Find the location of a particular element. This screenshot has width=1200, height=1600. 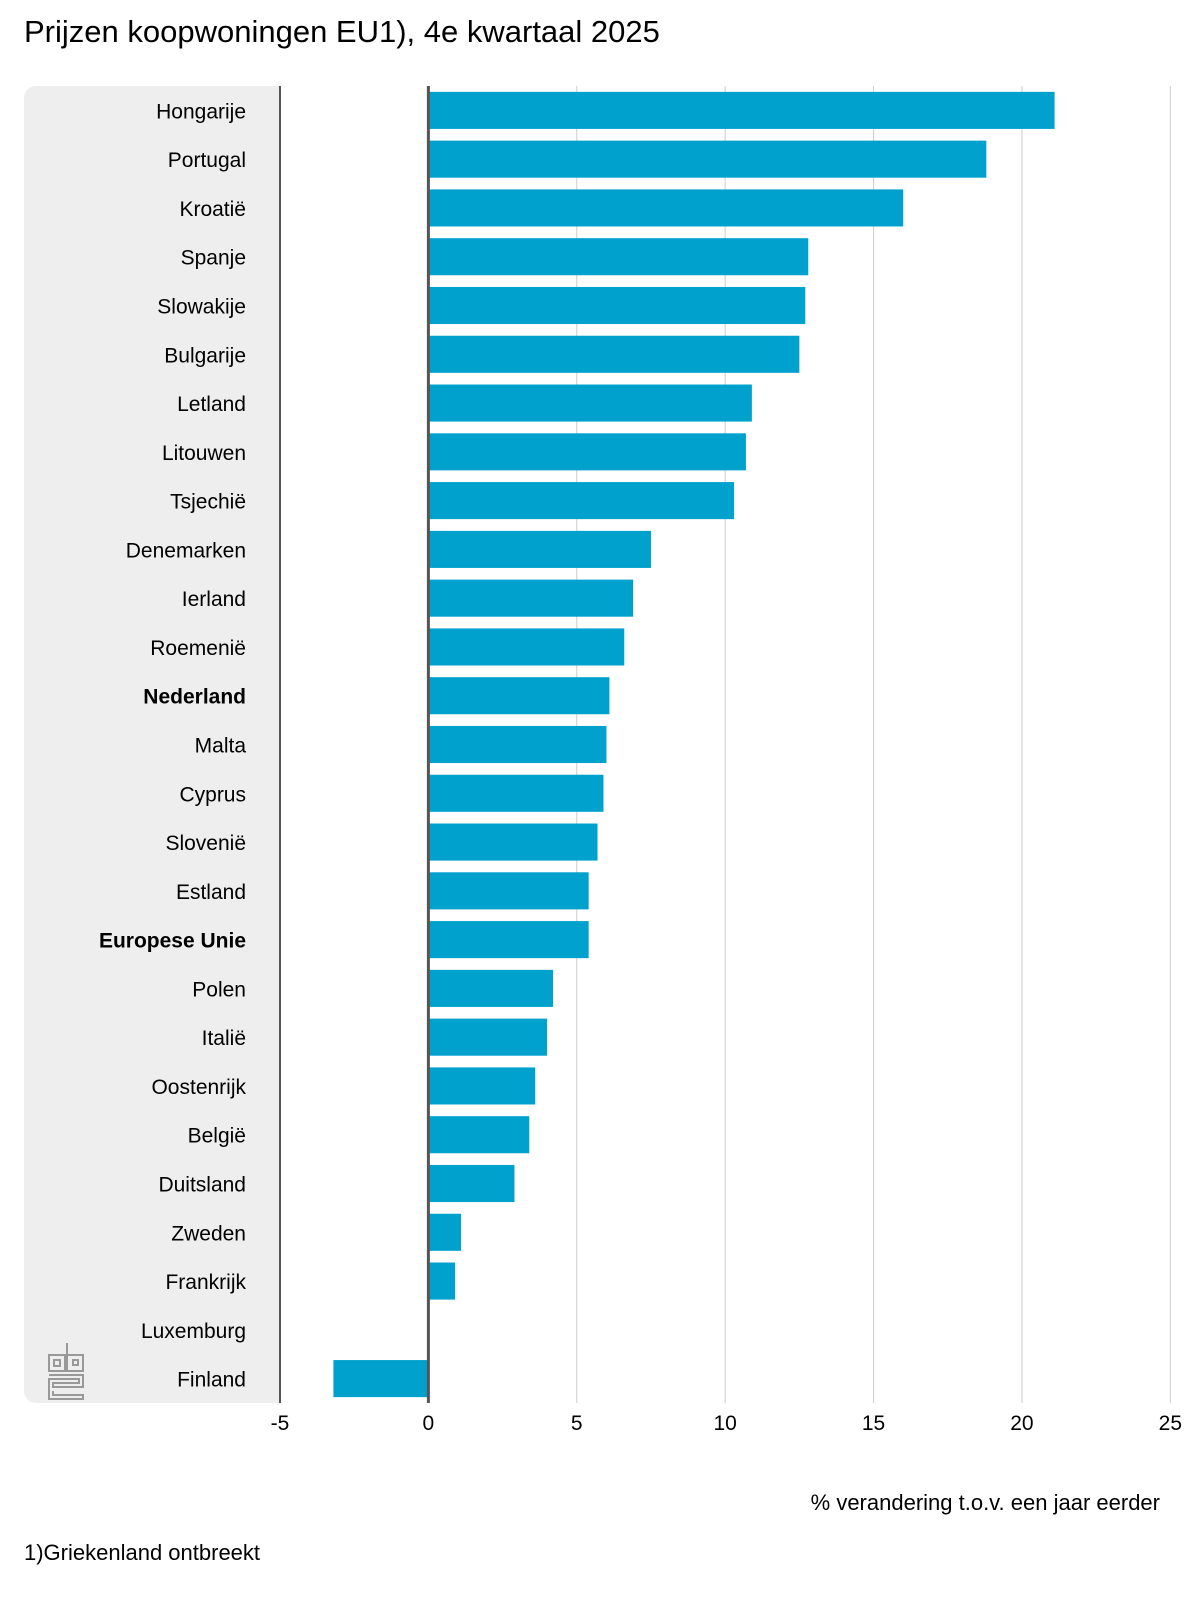

category-label: Cyprus is located at coordinates (212, 794).